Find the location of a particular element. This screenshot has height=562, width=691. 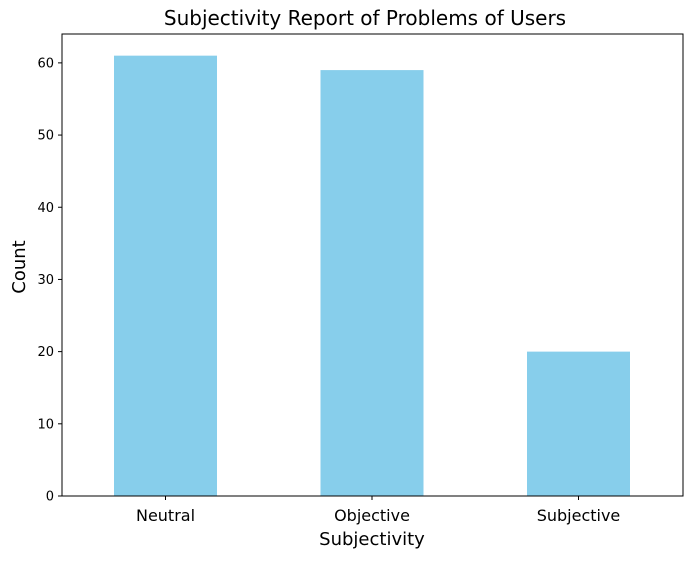

y-axis-label: Count is located at coordinates (19, 266).